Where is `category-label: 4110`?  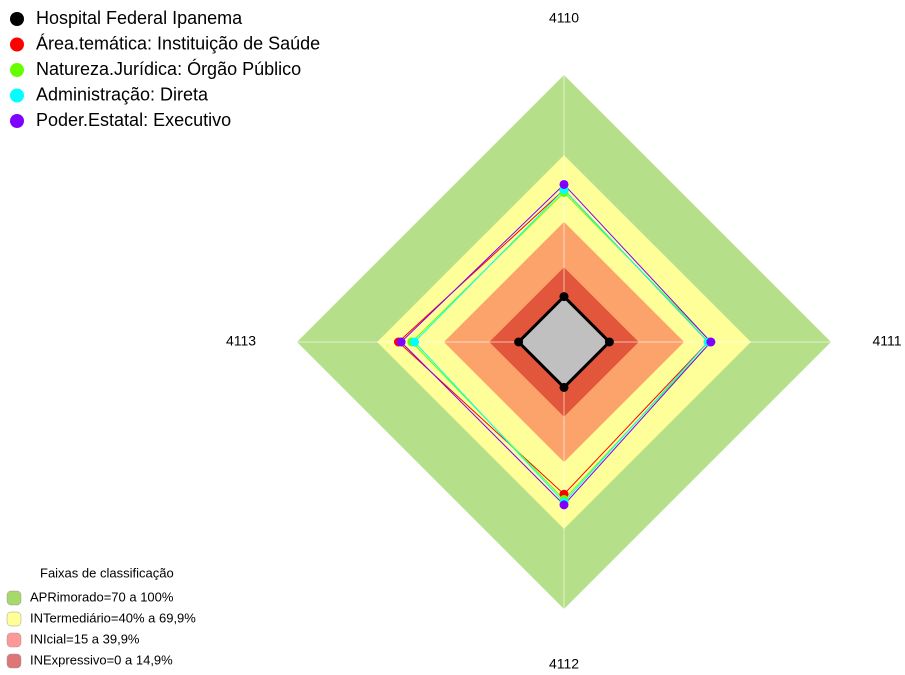 category-label: 4110 is located at coordinates (564, 18).